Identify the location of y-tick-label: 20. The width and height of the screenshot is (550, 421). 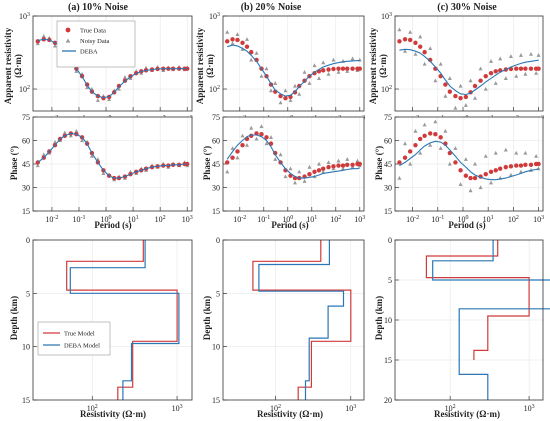
(388, 400).